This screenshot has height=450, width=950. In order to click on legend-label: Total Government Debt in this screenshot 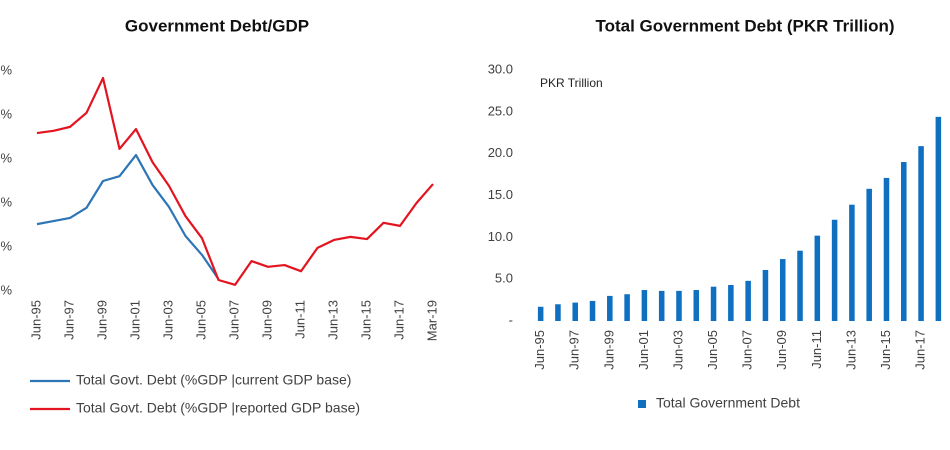, I will do `click(728, 403)`.